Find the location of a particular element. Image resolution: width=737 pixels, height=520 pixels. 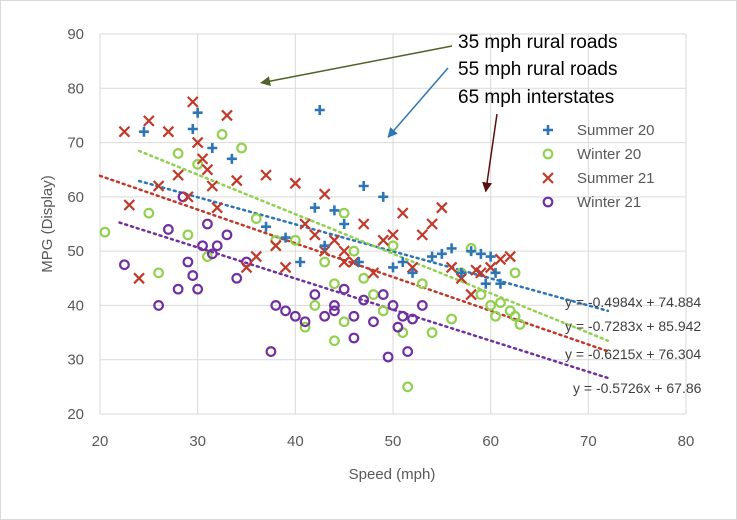

trendline-equation: y = -0.4984x + 74.884 is located at coordinates (633, 302).